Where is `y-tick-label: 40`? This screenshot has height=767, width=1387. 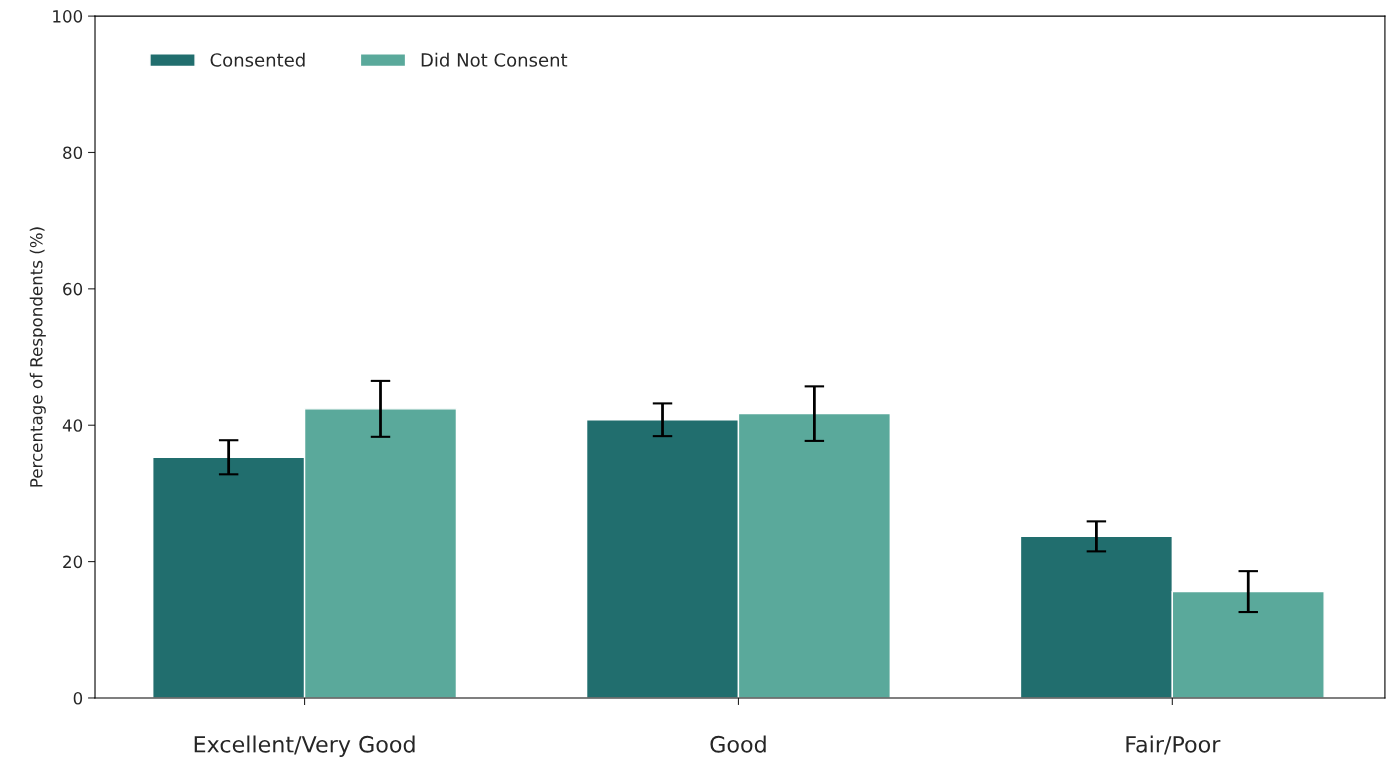 y-tick-label: 40 is located at coordinates (72, 425).